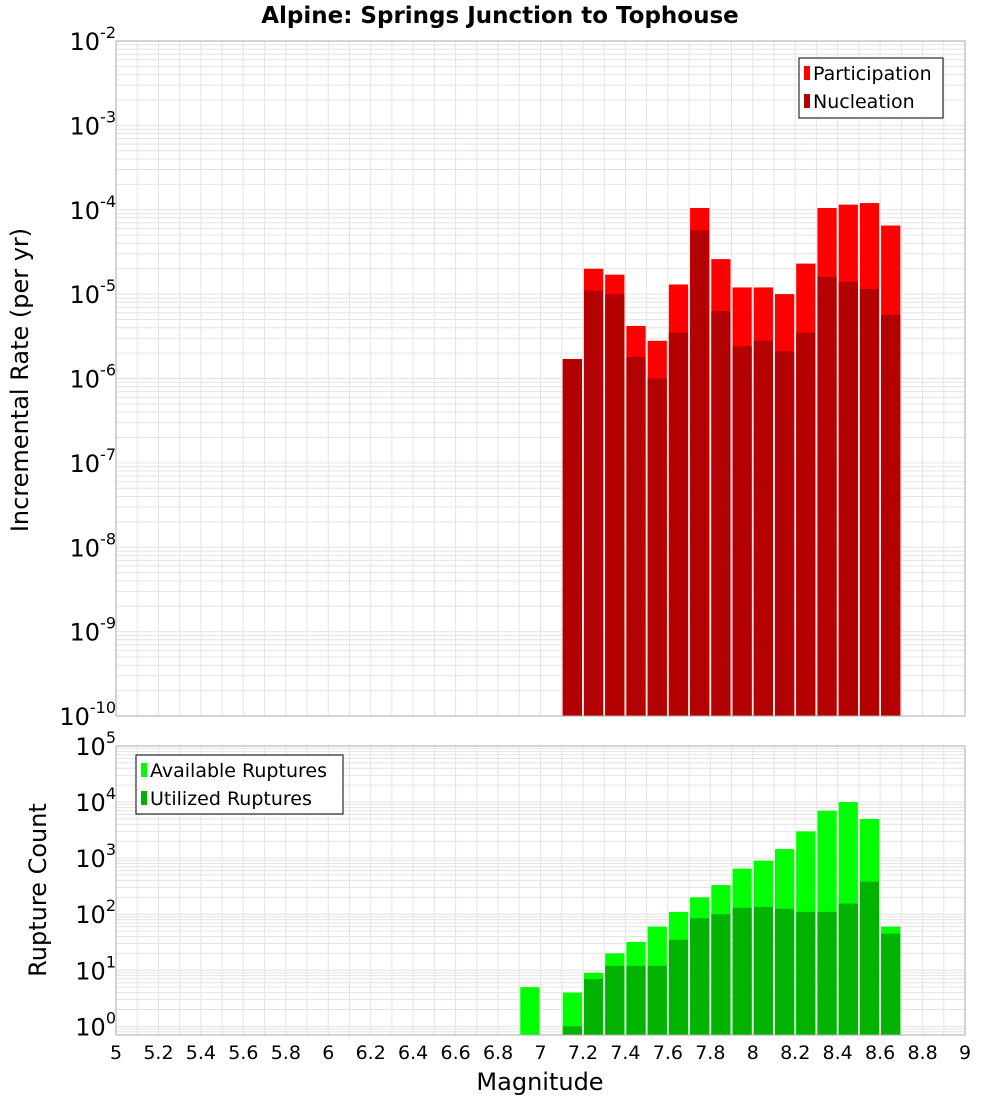 The width and height of the screenshot is (1000, 1104). What do you see at coordinates (20, 380) in the screenshot?
I see `top-y-axis-label: Incremental Rate (per yr)` at bounding box center [20, 380].